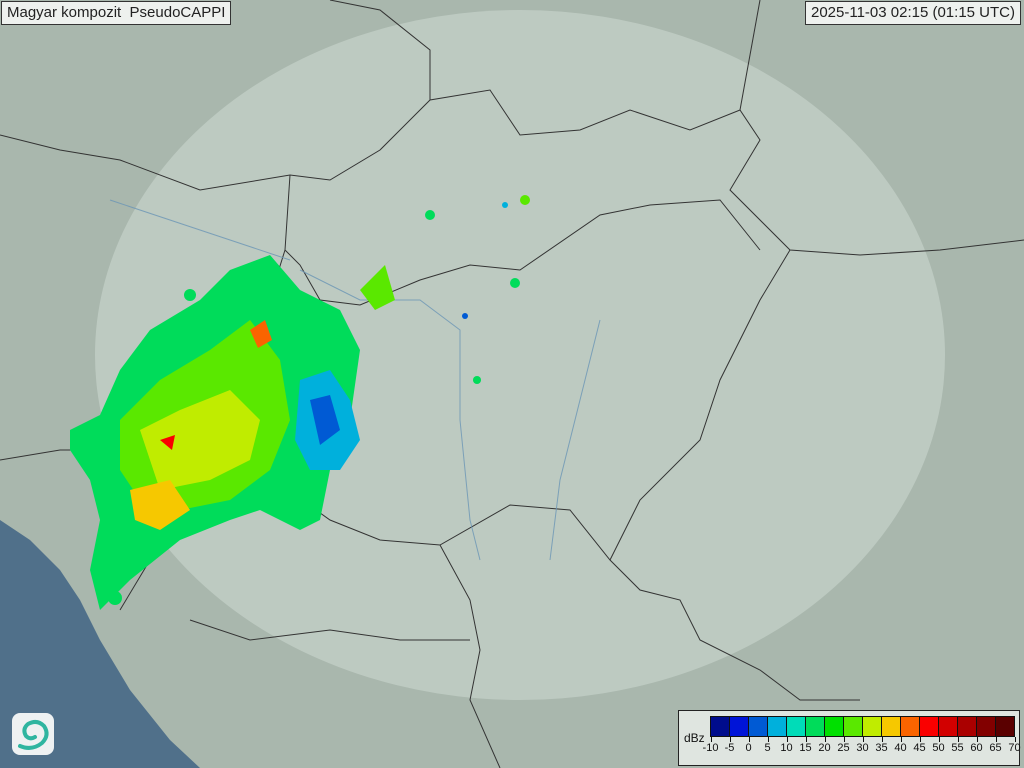  Describe the element at coordinates (100, 644) in the screenshot. I see `adriatic-sea` at that location.